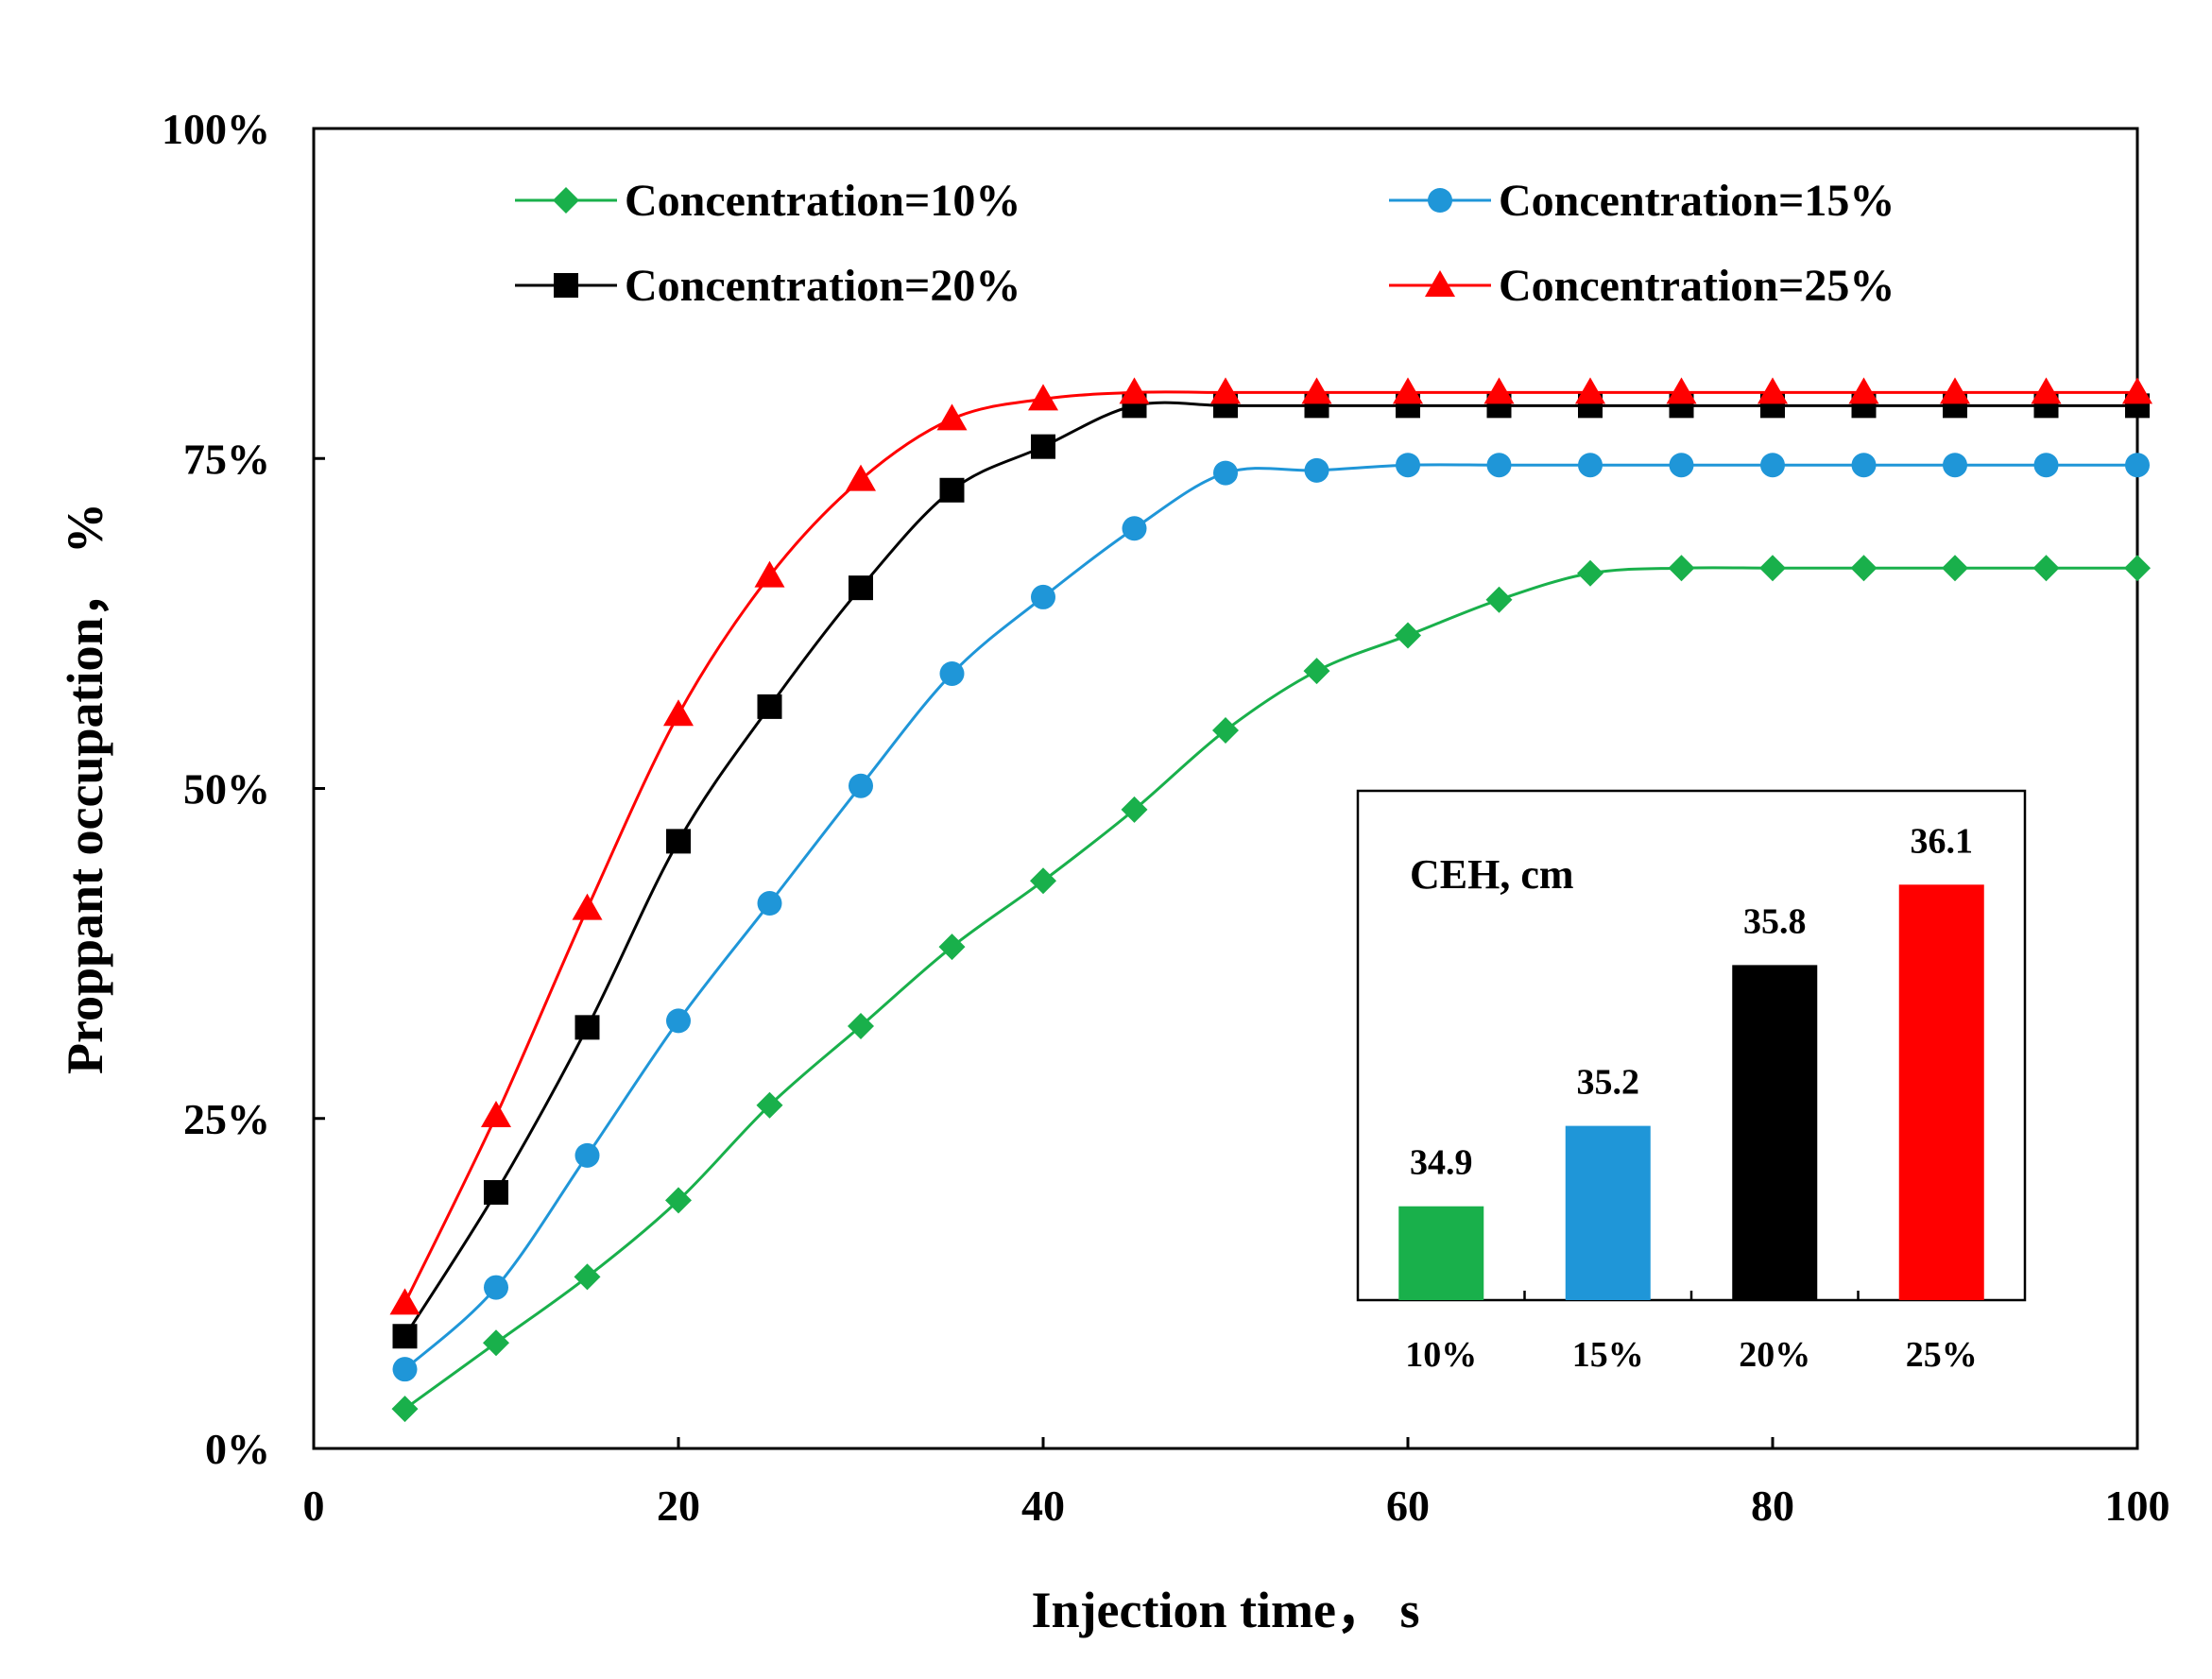  Describe the element at coordinates (1697, 201) in the screenshot. I see `legend-label-15: Concentration=15%` at that location.